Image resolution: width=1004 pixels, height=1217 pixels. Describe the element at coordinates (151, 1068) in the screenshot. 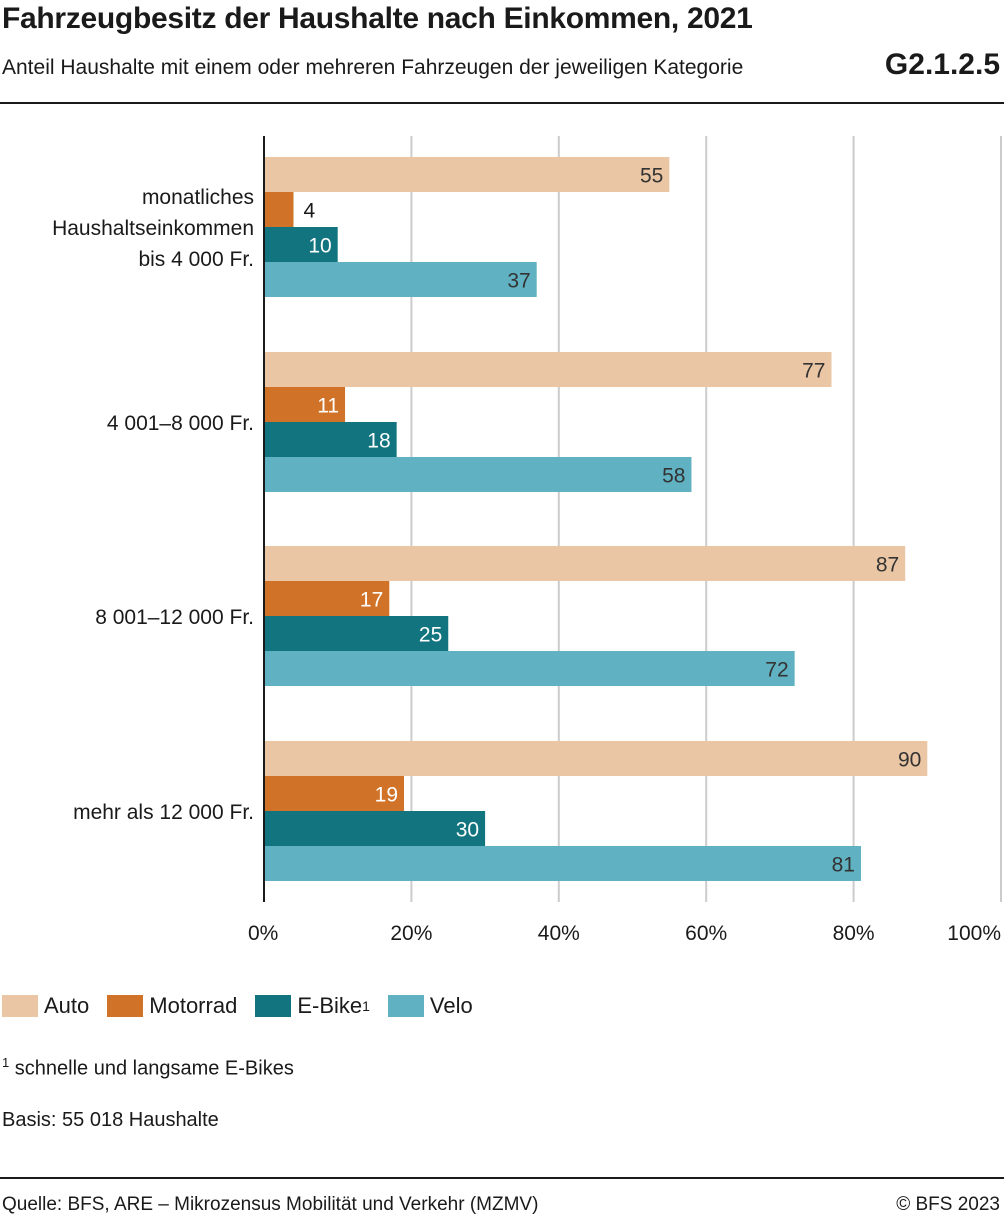

I see `footnote-text: schnelle und langsame E-Bikes` at that location.